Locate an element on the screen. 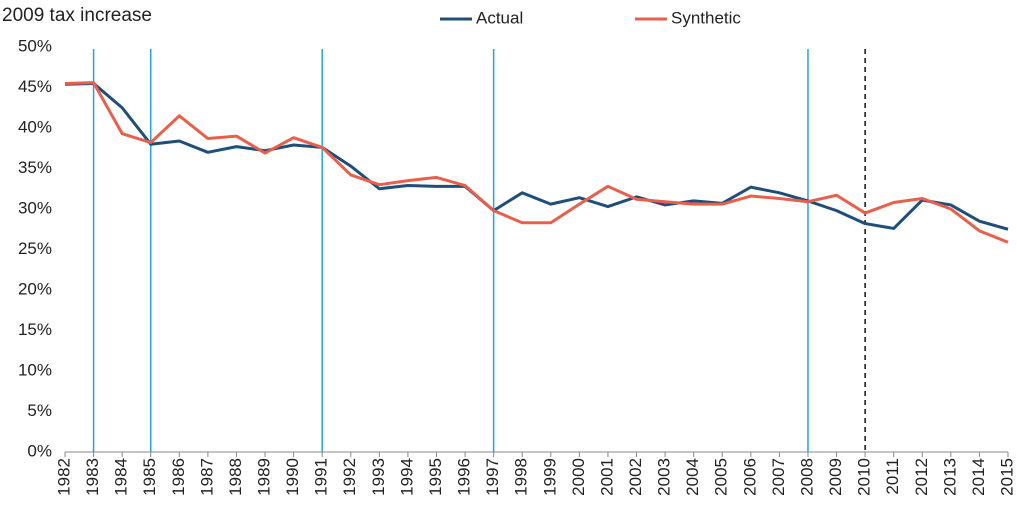 This screenshot has height=510, width=1017. legend-label: Synthetic is located at coordinates (706, 17).